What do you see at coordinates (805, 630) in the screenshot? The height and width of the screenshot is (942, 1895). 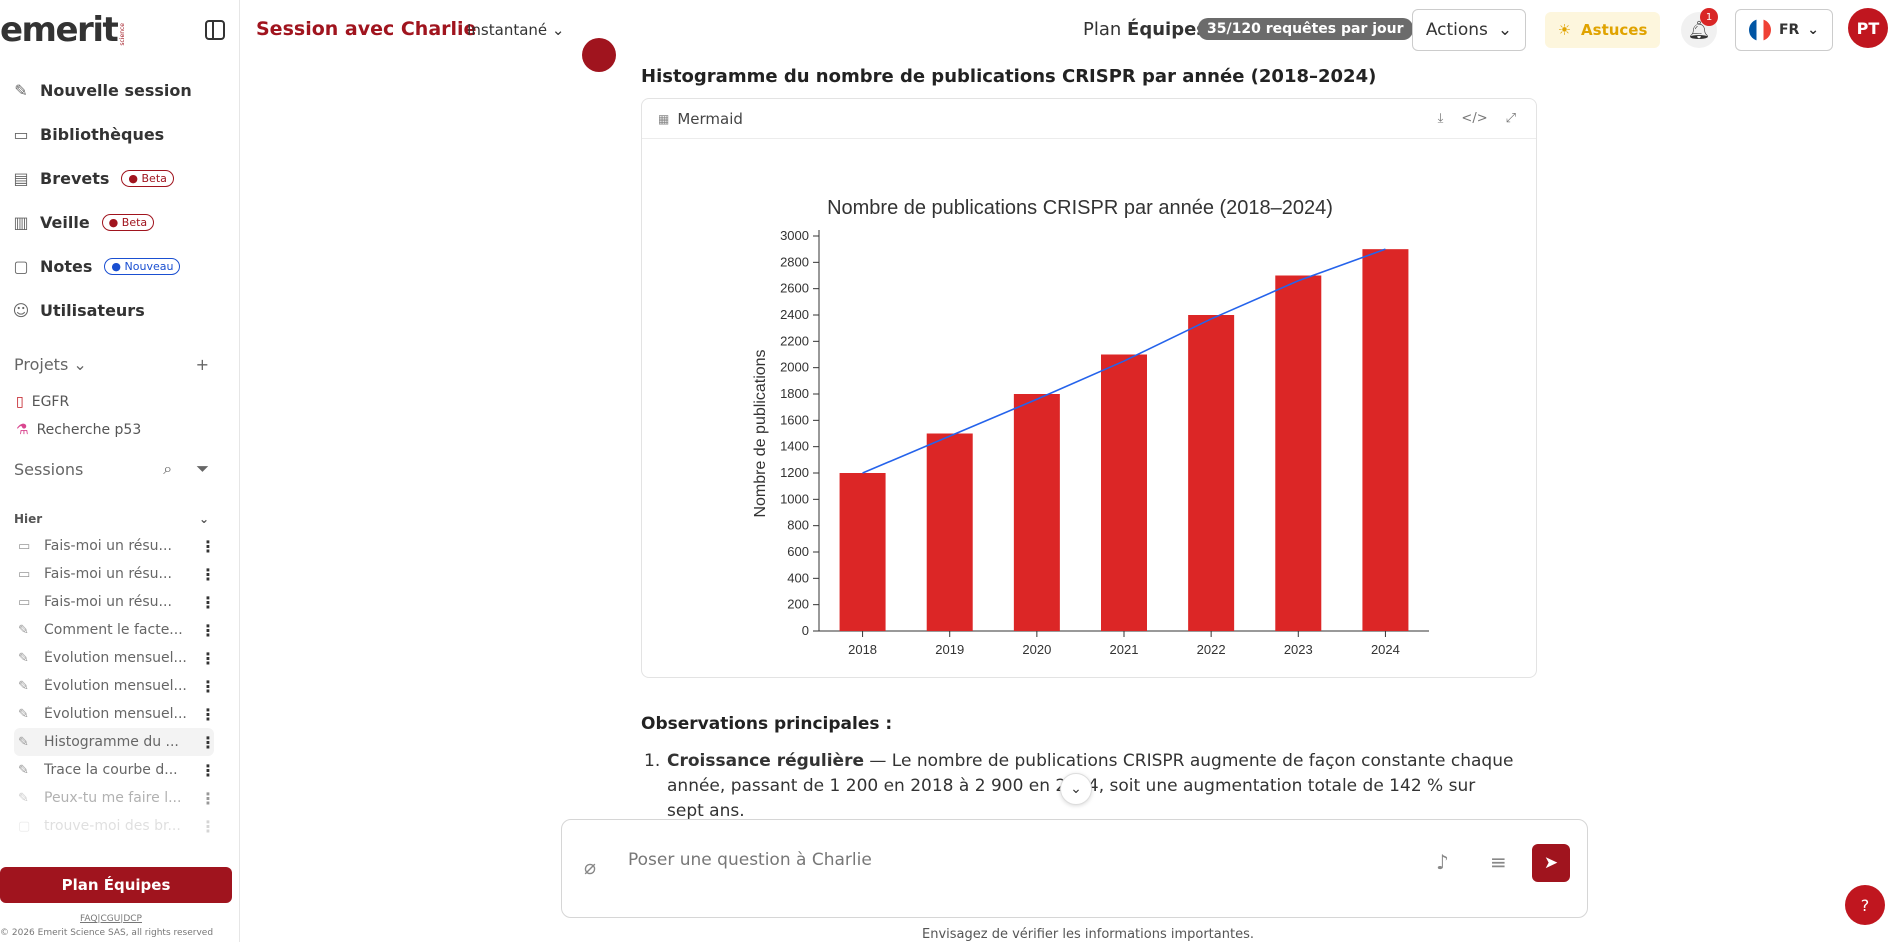 I see `y-tick-label: 0` at bounding box center [805, 630].